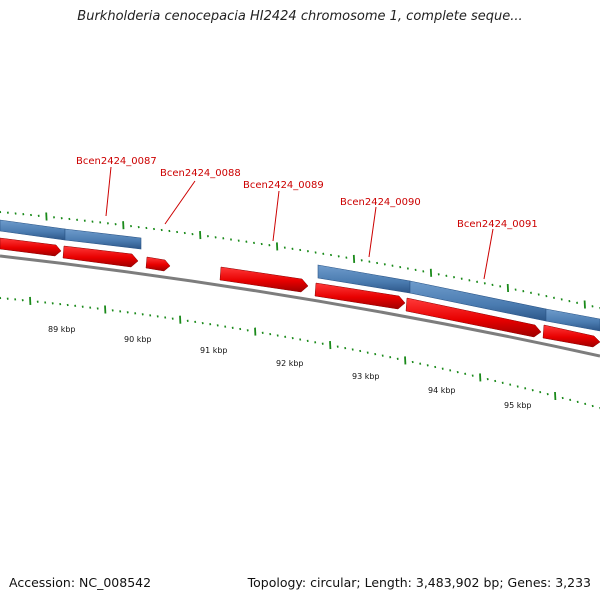  I want to click on kbp-label-95: 95 kbp, so click(518, 405).